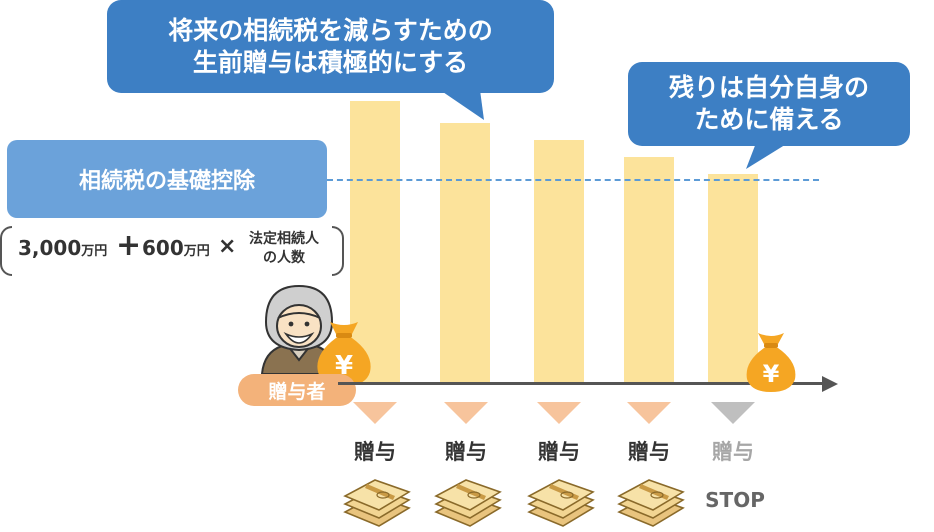 The image size is (934, 532). What do you see at coordinates (167, 179) in the screenshot?
I see `basic-deduction-label: 相続税の基礎控除` at bounding box center [167, 179].